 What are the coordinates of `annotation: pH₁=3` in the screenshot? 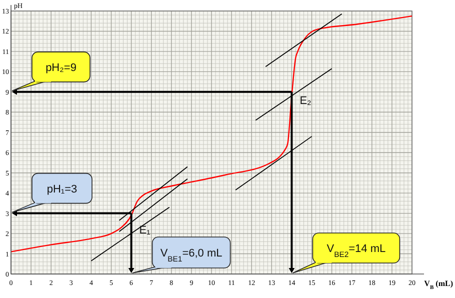 It's located at (62, 189).